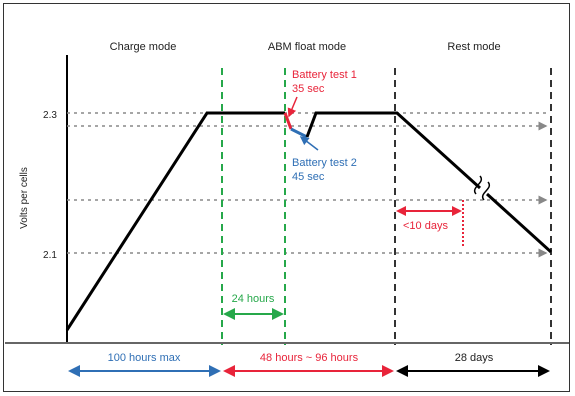  What do you see at coordinates (474, 358) in the screenshot?
I see `rest-span-label: 28 days` at bounding box center [474, 358].